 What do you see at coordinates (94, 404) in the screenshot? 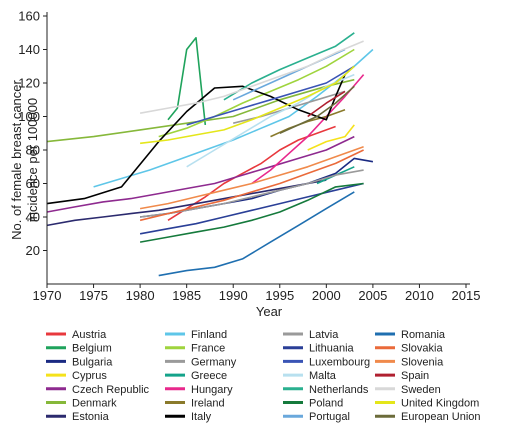
I see `legend-label-denmark: Denmark` at bounding box center [94, 404].